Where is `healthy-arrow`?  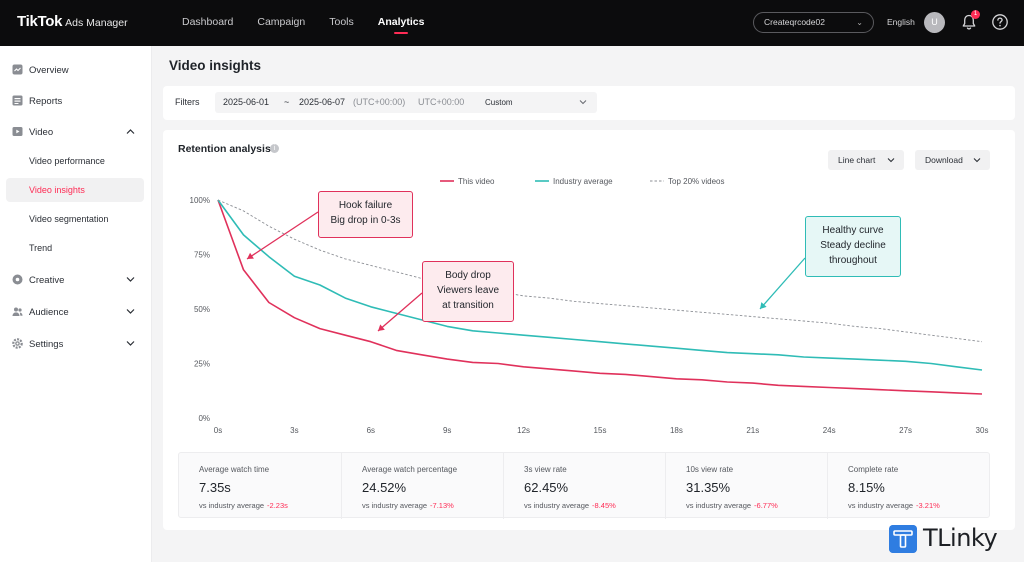 healthy-arrow is located at coordinates (782, 283).